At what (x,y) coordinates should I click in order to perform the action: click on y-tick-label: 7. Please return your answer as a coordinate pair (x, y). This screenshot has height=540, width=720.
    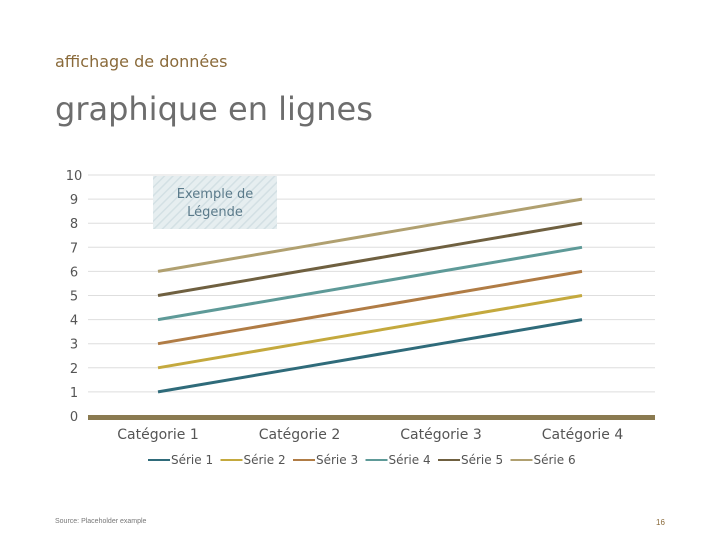
    Looking at the image, I should click on (74, 248).